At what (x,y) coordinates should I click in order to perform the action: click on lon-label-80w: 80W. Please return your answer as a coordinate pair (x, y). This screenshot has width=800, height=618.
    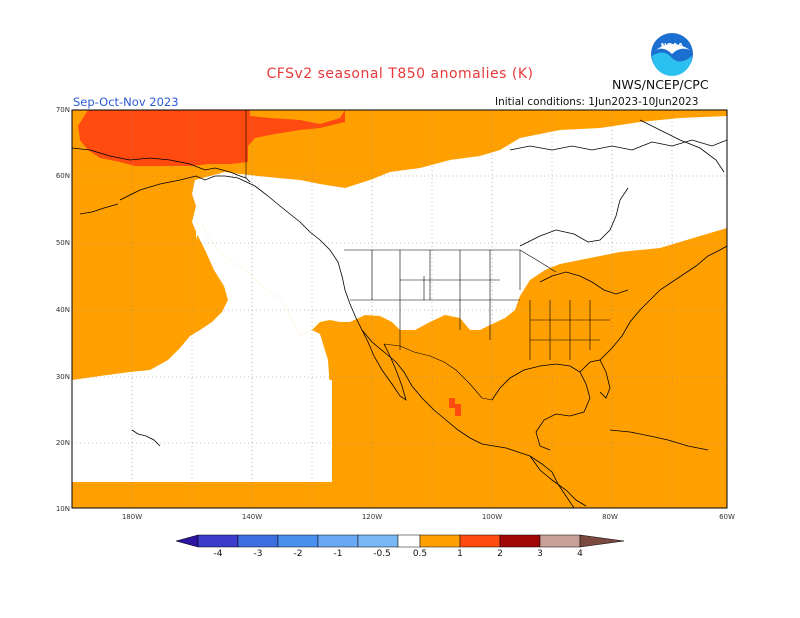
    Looking at the image, I should click on (610, 517).